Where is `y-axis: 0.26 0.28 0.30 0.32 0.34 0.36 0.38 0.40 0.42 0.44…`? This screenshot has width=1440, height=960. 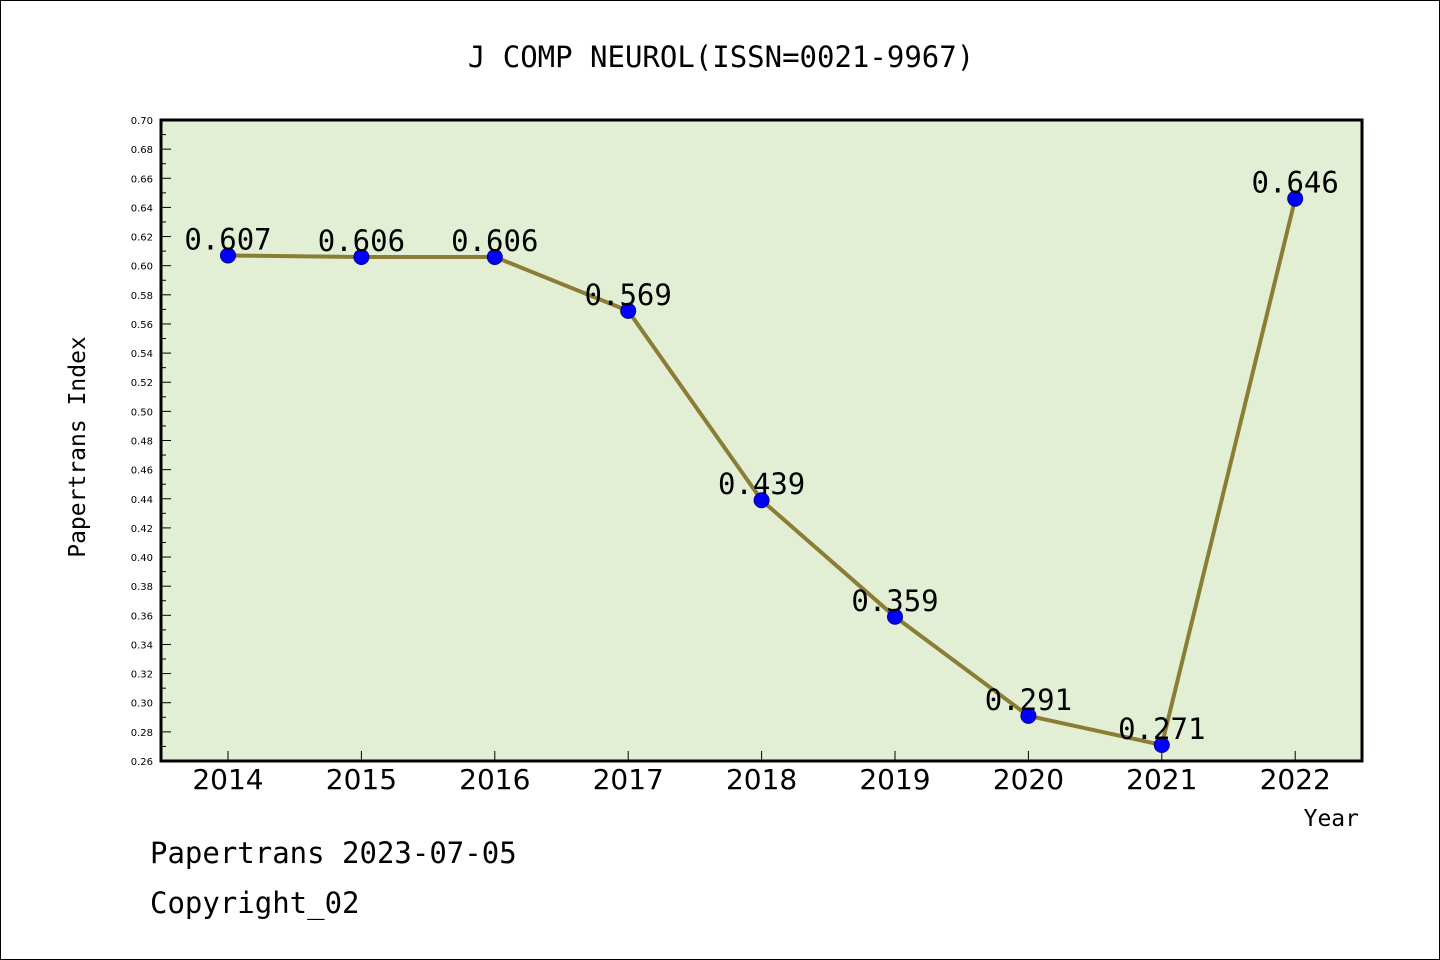
y-axis: 0.26 0.28 0.30 0.32 0.34 0.36 0.38 0.40 0.42 0.44… is located at coordinates (151, 442).